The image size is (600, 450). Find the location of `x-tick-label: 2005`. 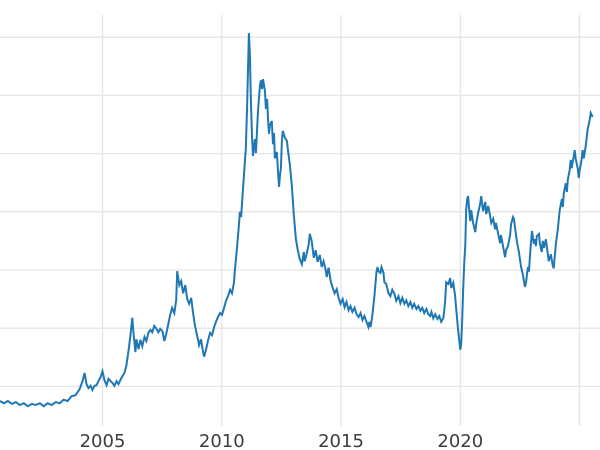

x-tick-label: 2005 is located at coordinates (103, 440).